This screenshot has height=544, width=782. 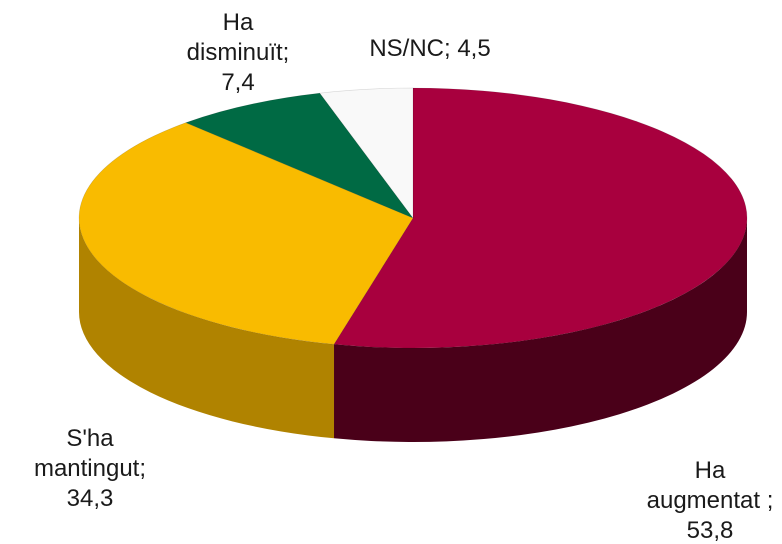 What do you see at coordinates (299, 155) in the screenshot?
I see `pie-slice-ha-disminuit` at bounding box center [299, 155].